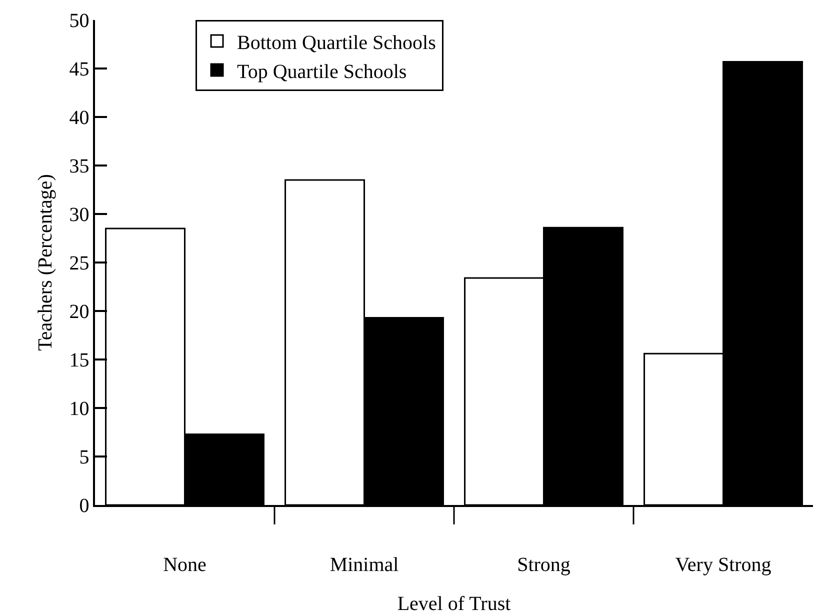 This screenshot has height=615, width=833. What do you see at coordinates (79, 409) in the screenshot?
I see `y-tick-label: 10` at bounding box center [79, 409].